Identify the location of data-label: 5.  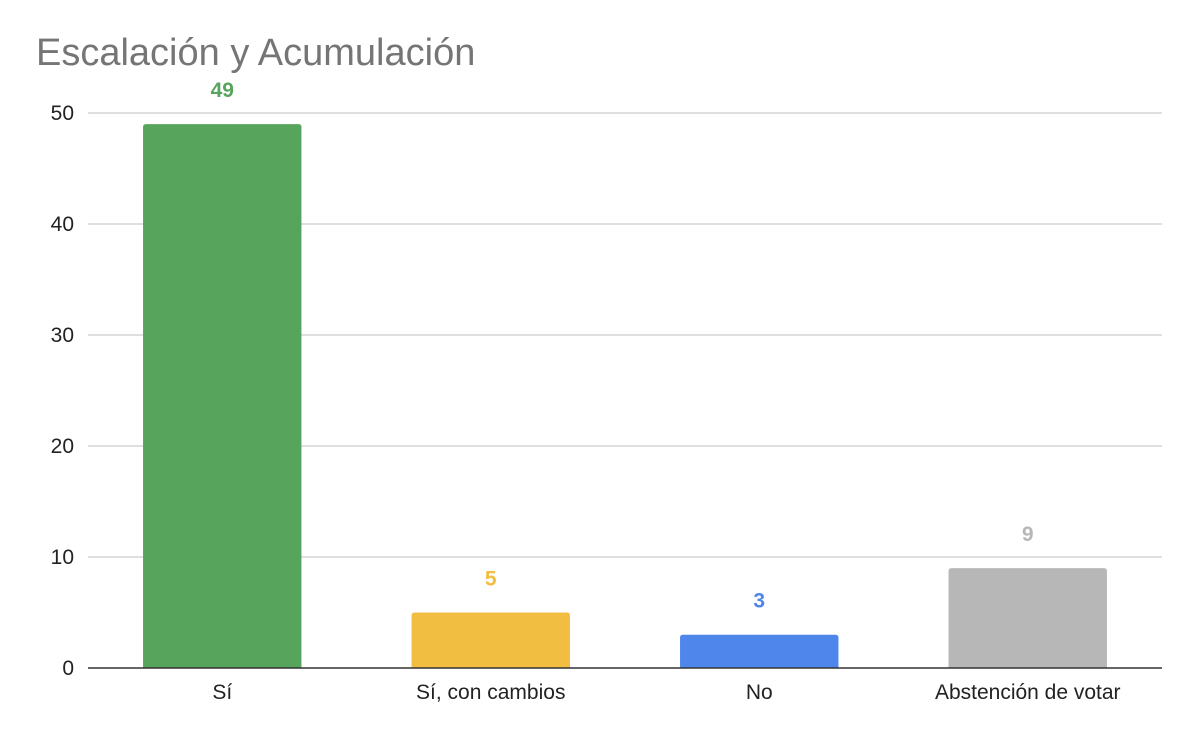
(491, 579).